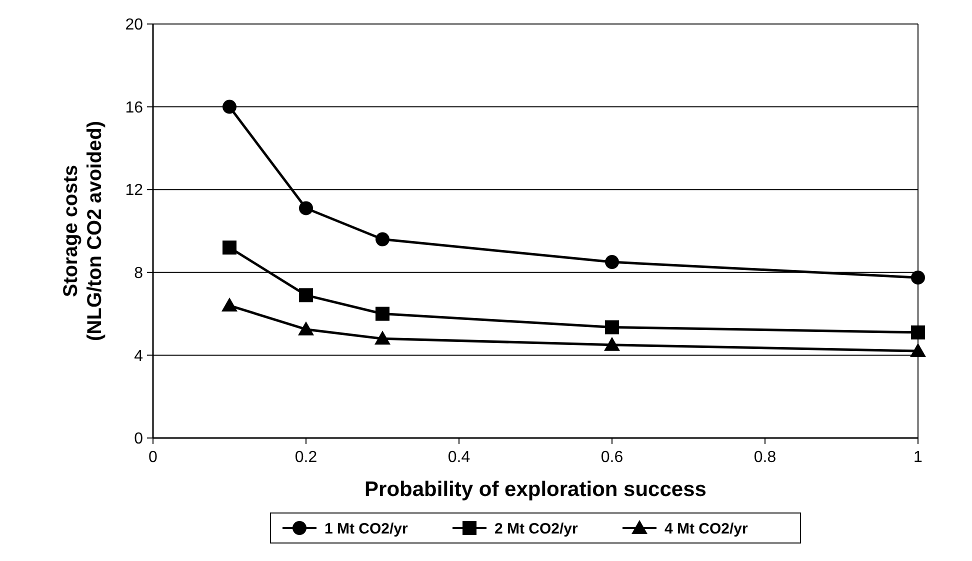 The image size is (972, 561). I want to click on legend-label: 4 Mt CO2/yr, so click(706, 529).